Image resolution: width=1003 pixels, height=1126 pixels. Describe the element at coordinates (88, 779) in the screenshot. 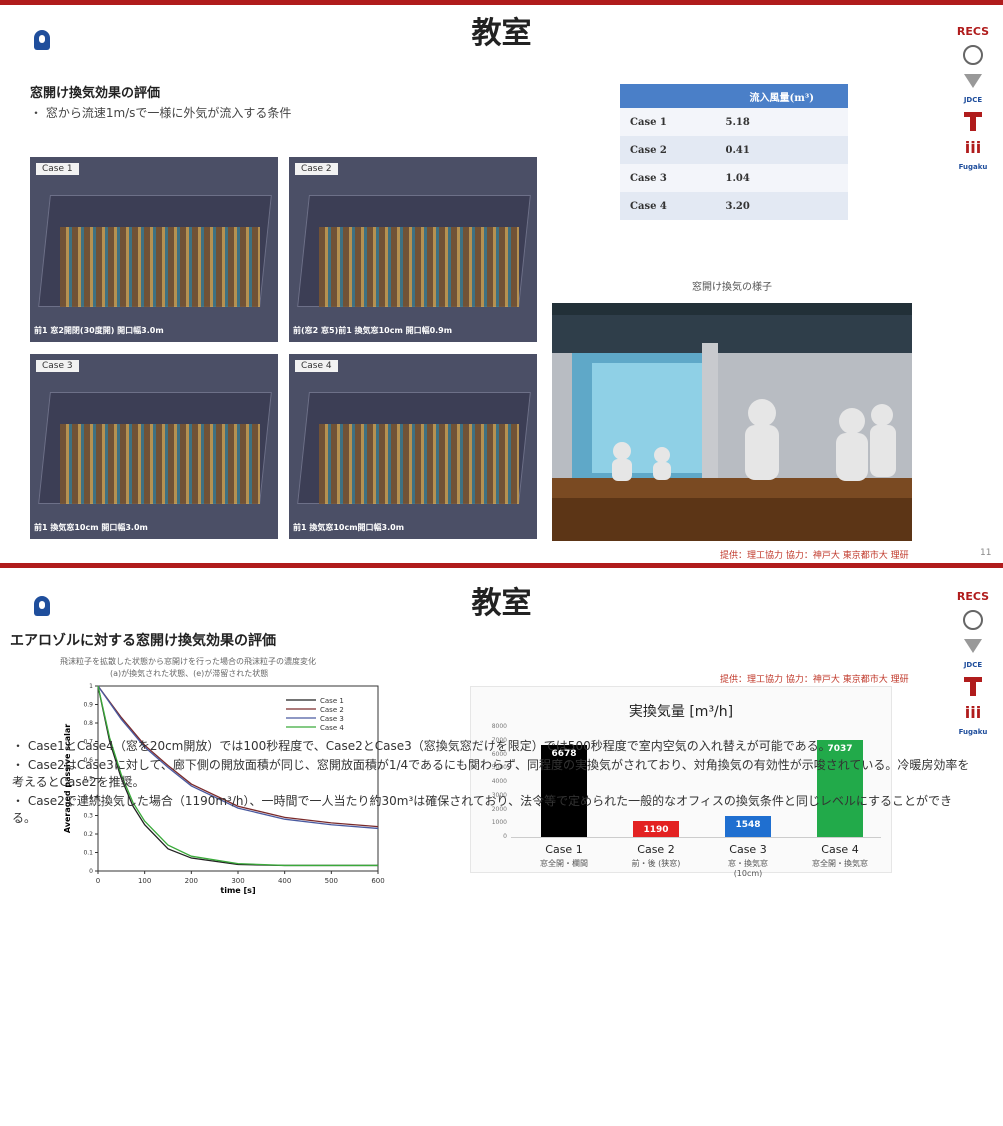

I see `y-tick-label: 0.5` at that location.